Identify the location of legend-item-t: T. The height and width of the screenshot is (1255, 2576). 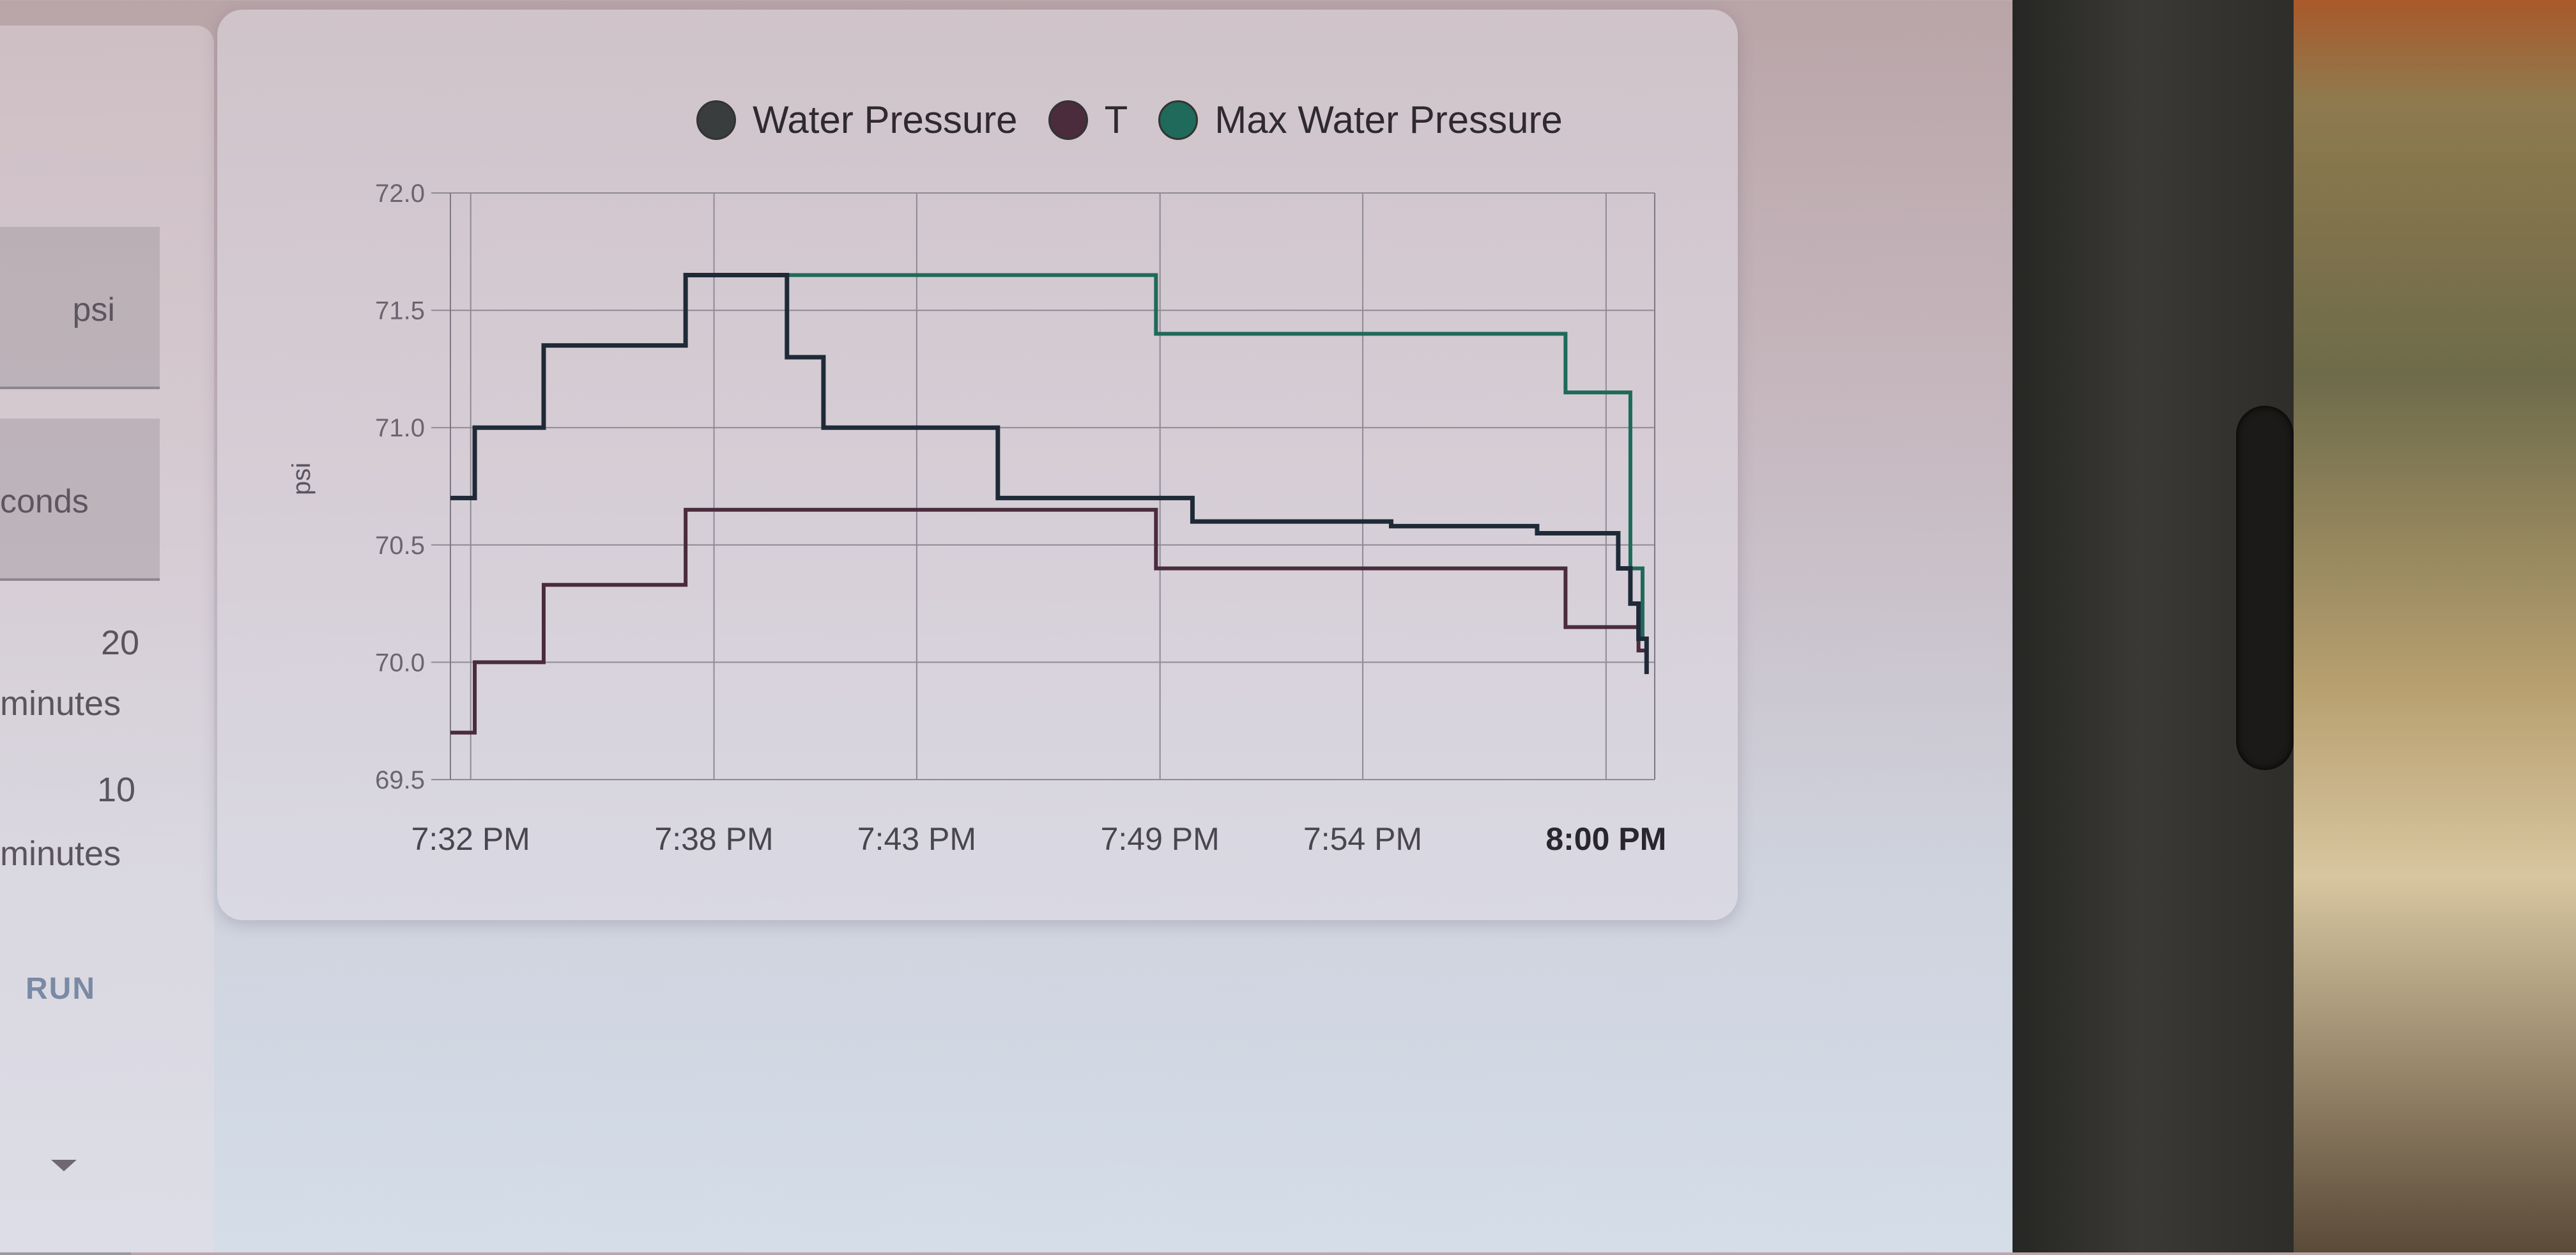
(1088, 120).